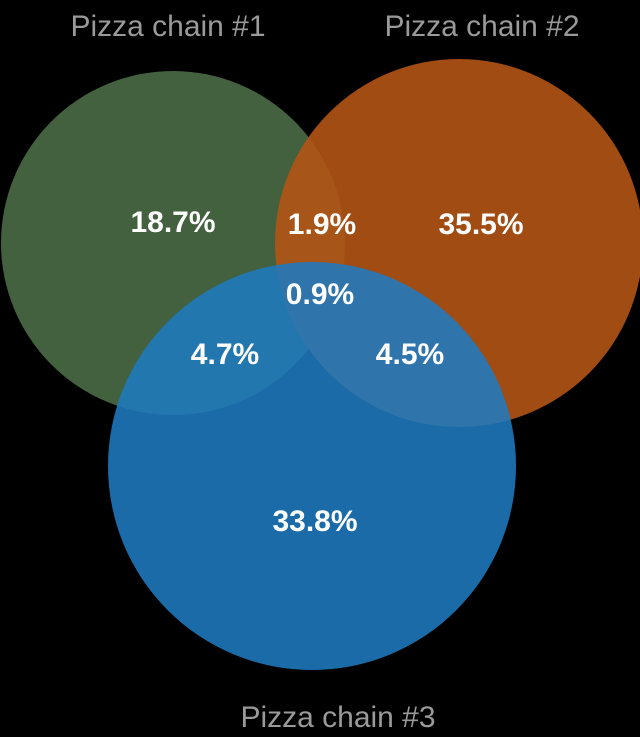 The width and height of the screenshot is (640, 737). Describe the element at coordinates (225, 354) in the screenshot. I see `region-chain-1-3: 4.7%` at that location.